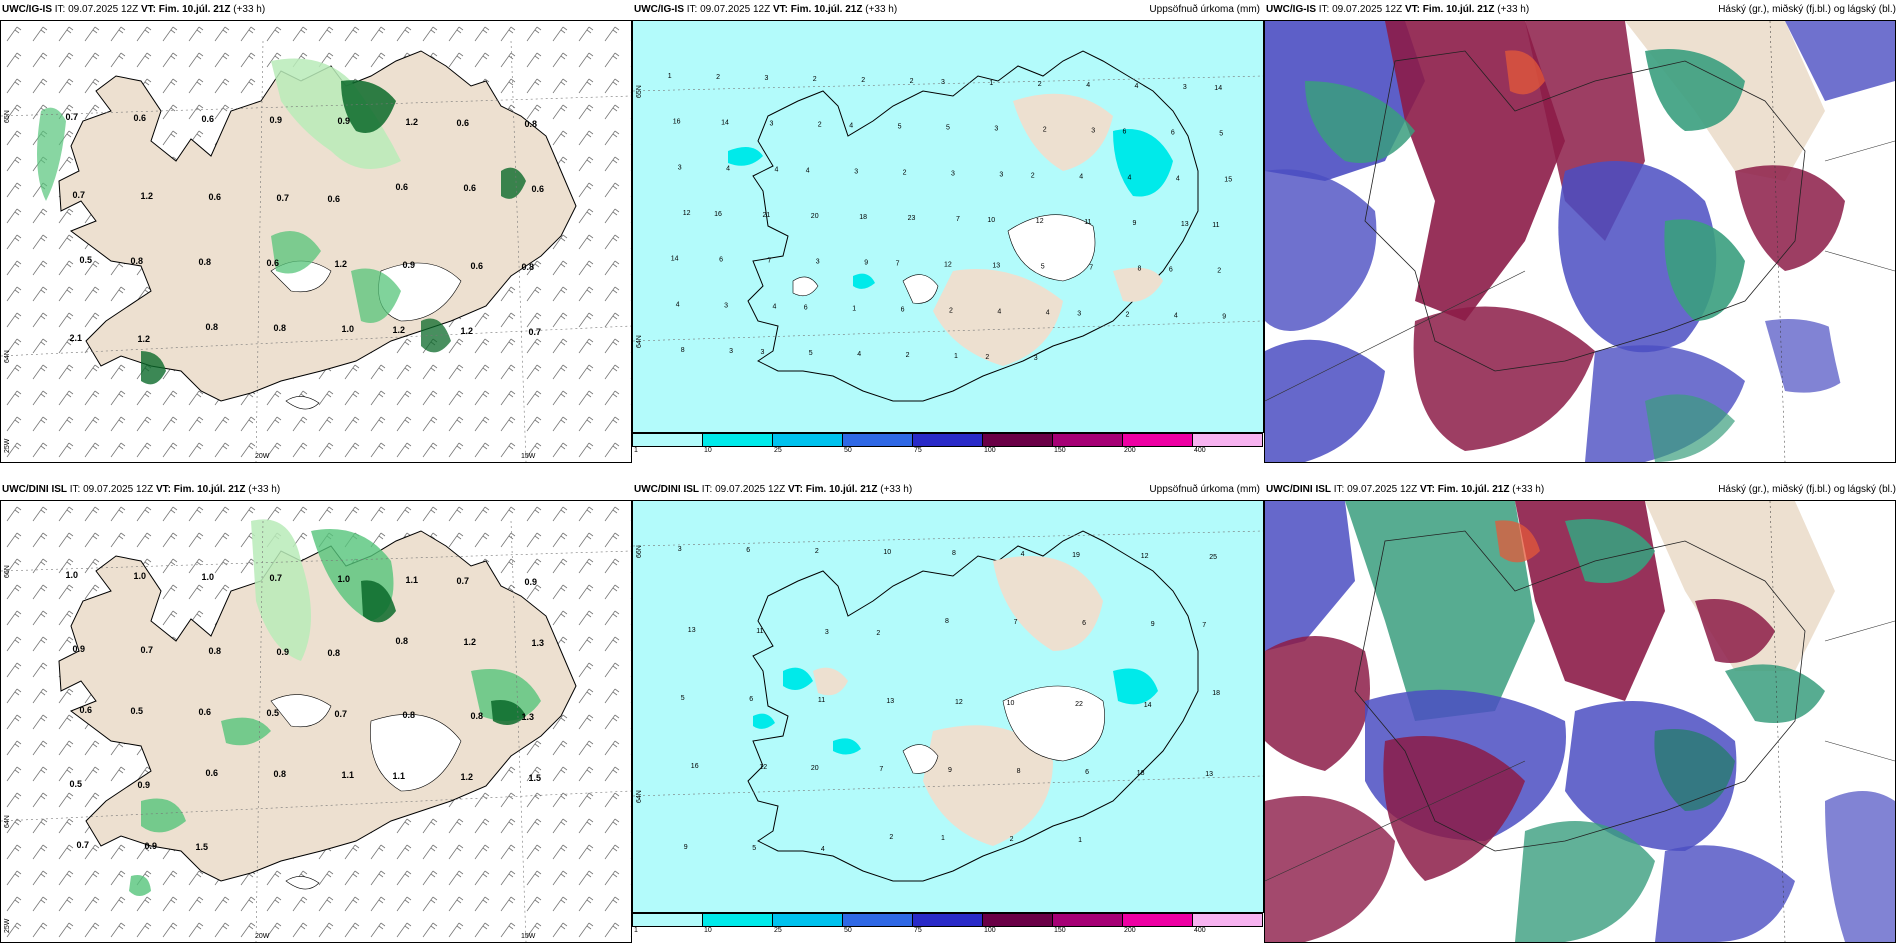 Image resolution: width=1900 pixels, height=950 pixels. What do you see at coordinates (636, 450) in the screenshot?
I see `colorbar-tick-label: 1` at bounding box center [636, 450].